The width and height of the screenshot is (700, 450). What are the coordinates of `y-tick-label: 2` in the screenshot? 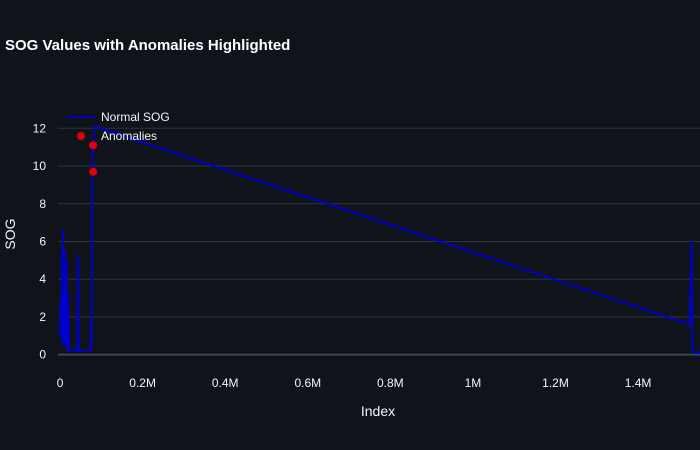 It's located at (42, 317).